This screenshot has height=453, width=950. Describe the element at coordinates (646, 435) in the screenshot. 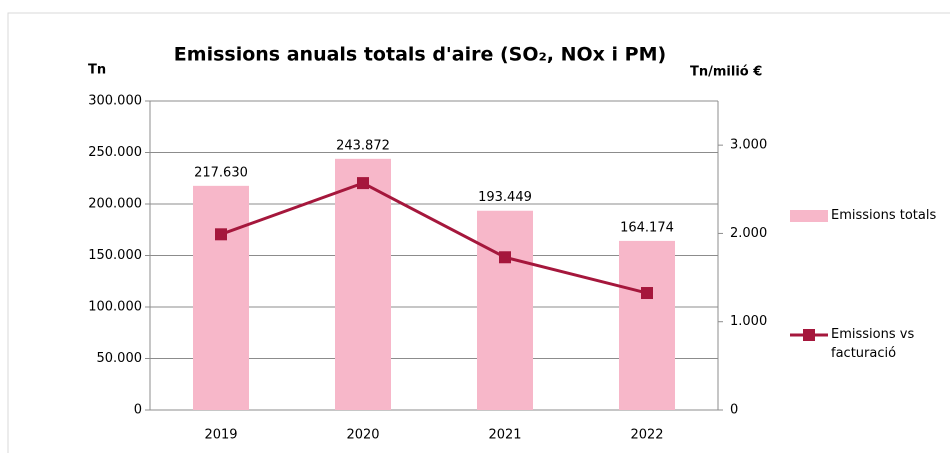

I see `x-tick-label: 2022` at that location.